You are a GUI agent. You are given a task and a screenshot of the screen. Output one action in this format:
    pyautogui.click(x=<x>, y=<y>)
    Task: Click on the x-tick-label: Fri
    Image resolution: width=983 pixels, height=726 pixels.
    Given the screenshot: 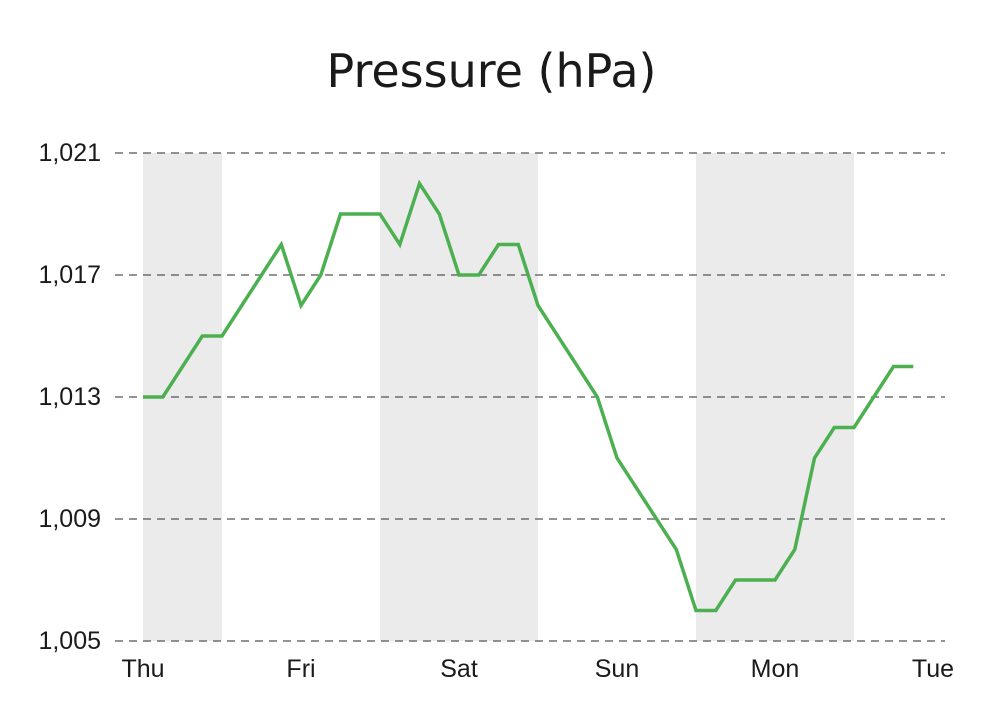 What is the action you would take?
    pyautogui.click(x=300, y=669)
    